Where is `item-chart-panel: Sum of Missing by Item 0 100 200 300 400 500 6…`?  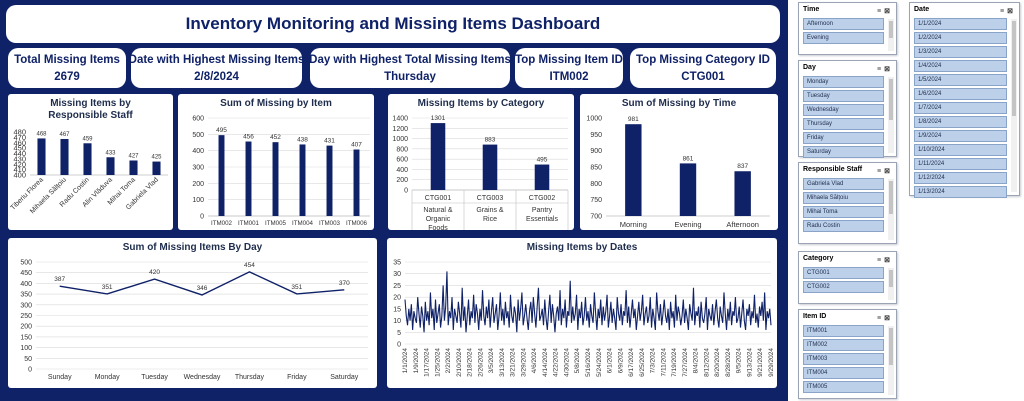
item-chart-panel: Sum of Missing by Item 0 100 200 300 400 500 6… is located at coordinates (276, 162).